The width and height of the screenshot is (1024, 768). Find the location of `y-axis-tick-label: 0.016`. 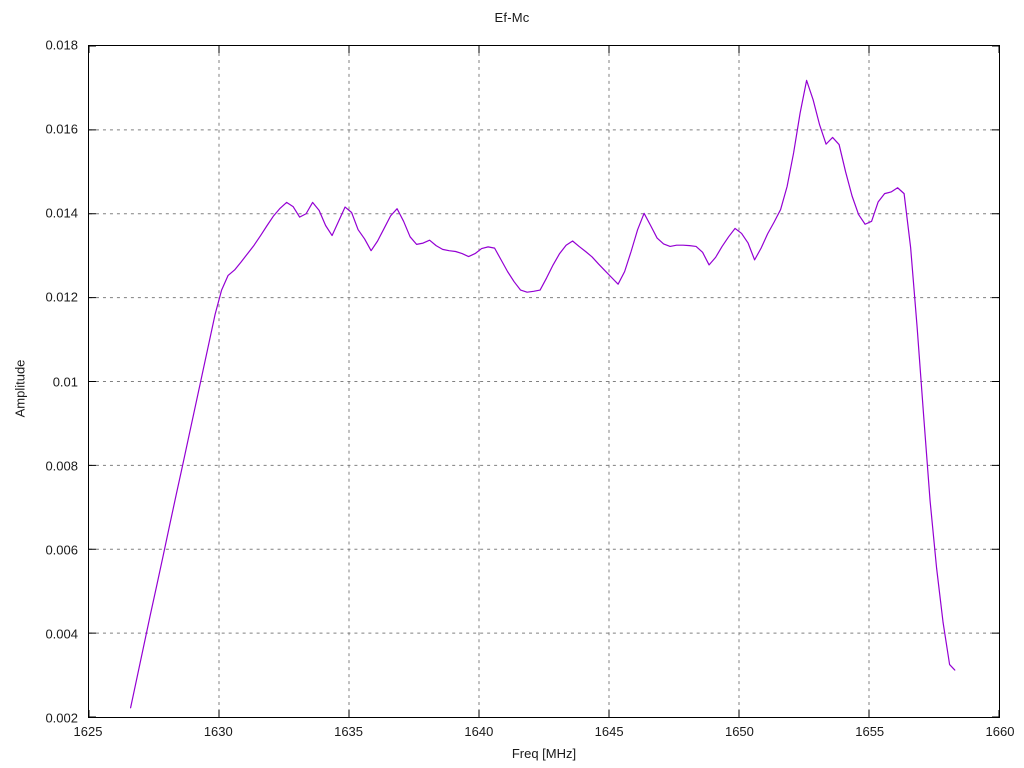

y-axis-tick-label: 0.016 is located at coordinates (61, 129).